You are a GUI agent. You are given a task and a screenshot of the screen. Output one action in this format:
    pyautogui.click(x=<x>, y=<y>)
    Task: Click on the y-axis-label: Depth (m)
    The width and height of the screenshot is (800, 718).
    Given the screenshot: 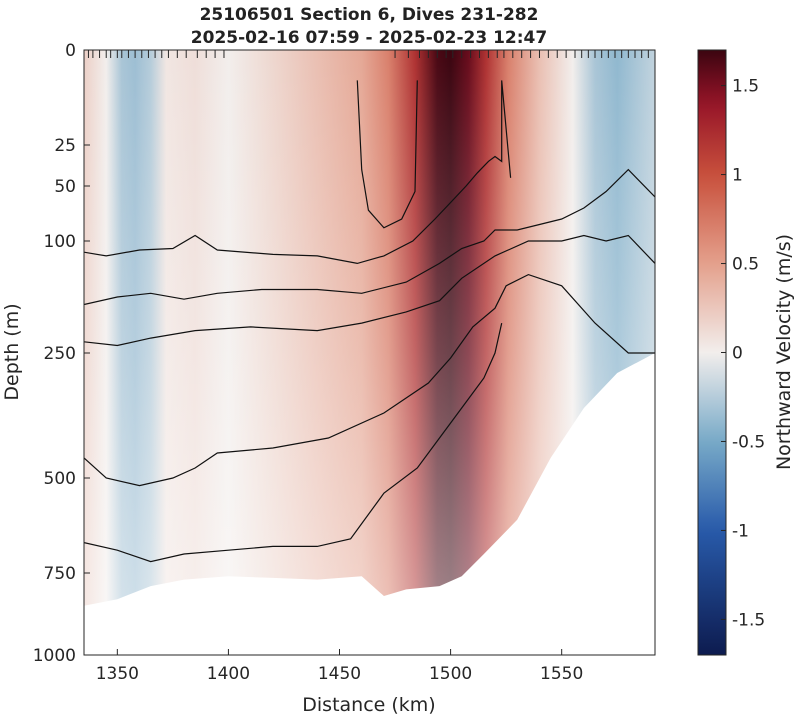 What is the action you would take?
    pyautogui.click(x=12, y=351)
    